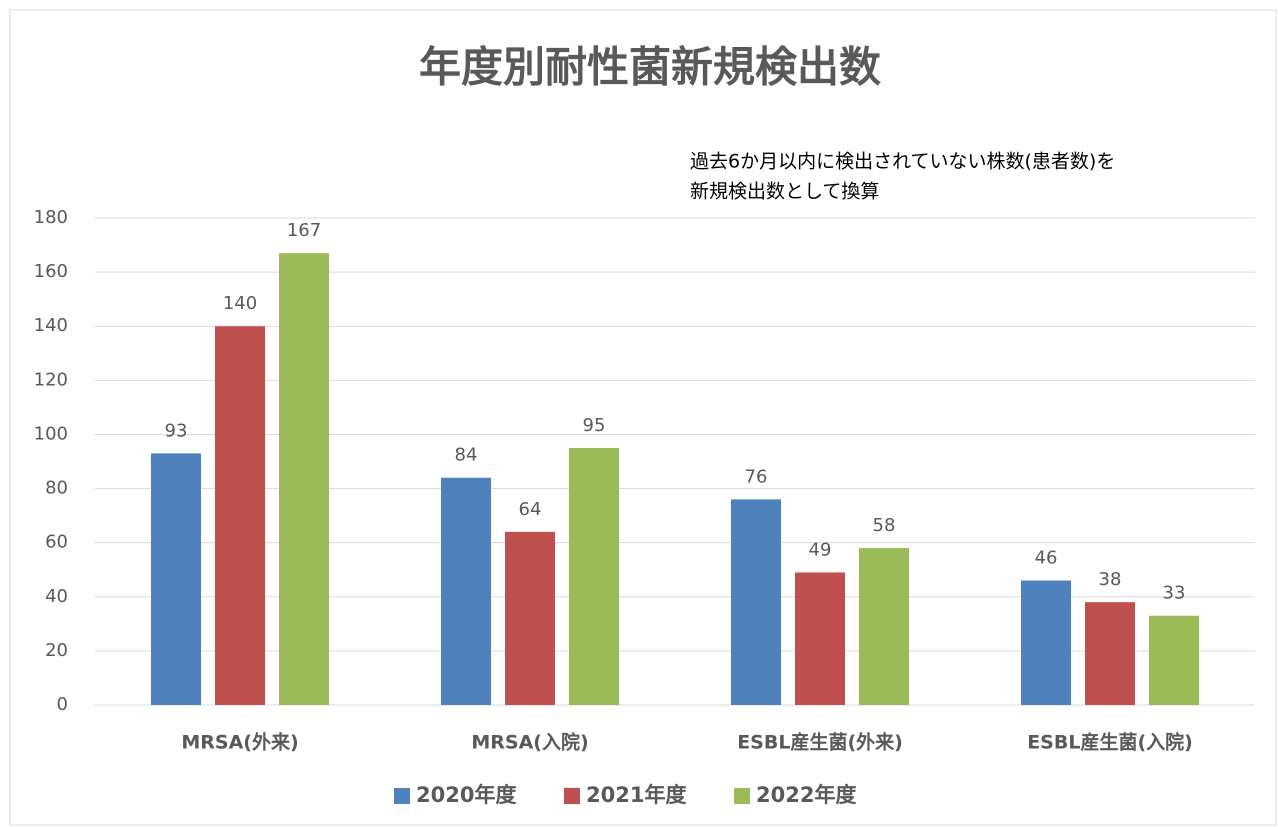 This screenshot has width=1278, height=827. What do you see at coordinates (176, 430) in the screenshot?
I see `data-label: 93` at bounding box center [176, 430].